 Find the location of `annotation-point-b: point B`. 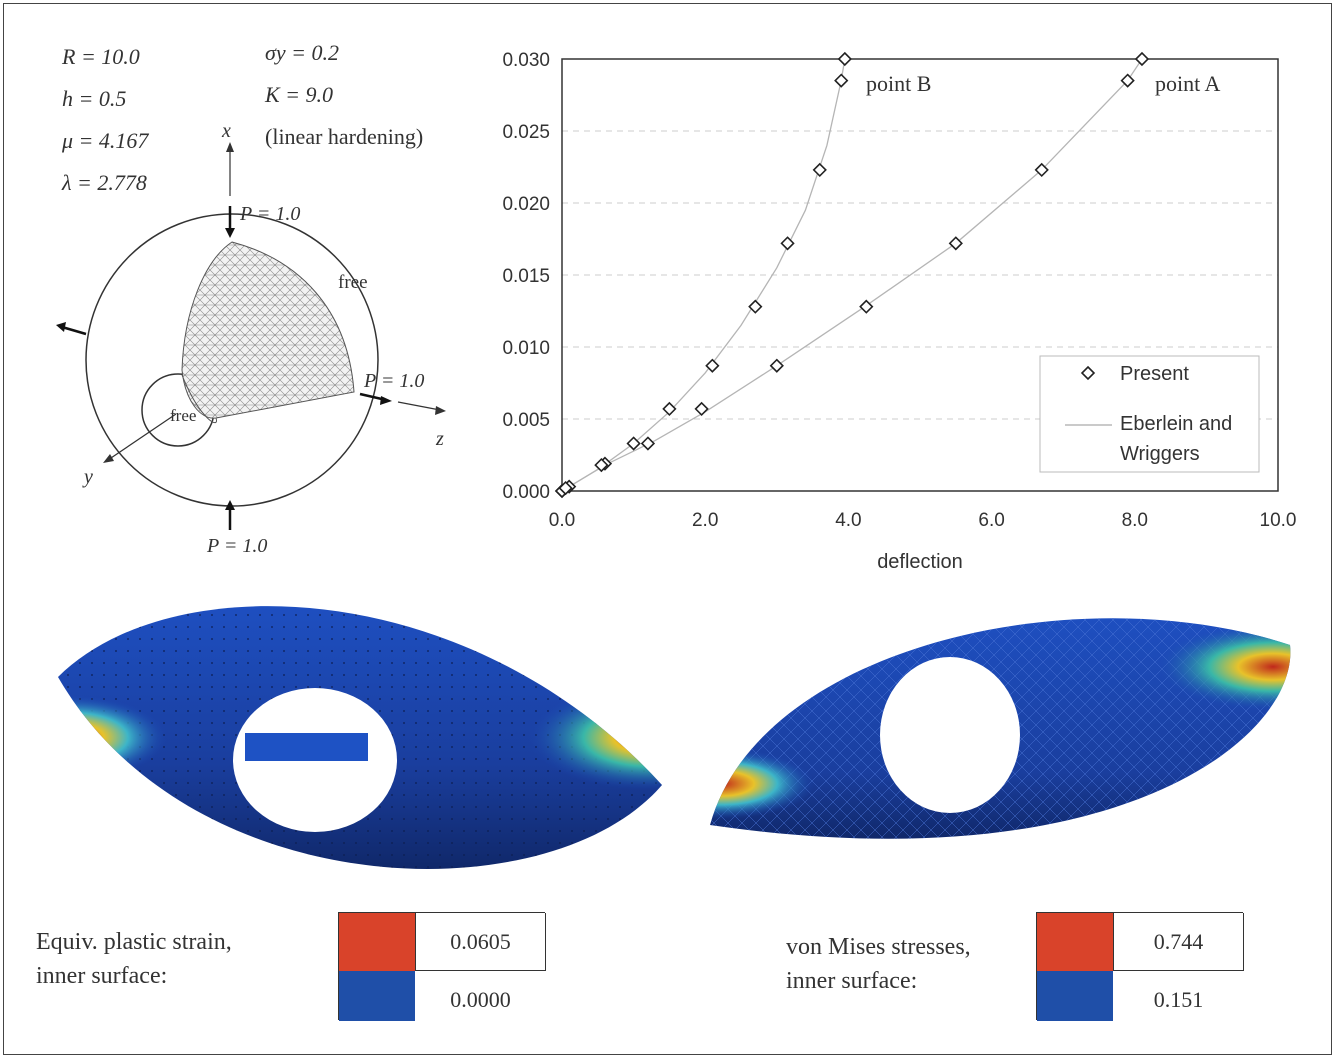

annotation-point-b: point B is located at coordinates (898, 83).